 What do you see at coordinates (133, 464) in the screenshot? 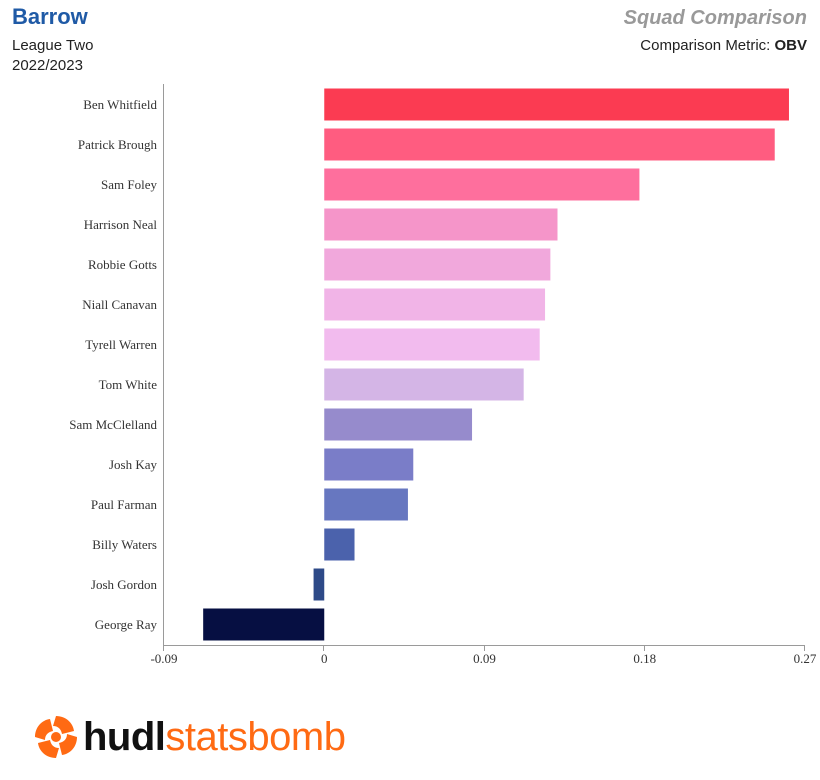
I see `player-label-josh-kay: Josh Kay` at bounding box center [133, 464].